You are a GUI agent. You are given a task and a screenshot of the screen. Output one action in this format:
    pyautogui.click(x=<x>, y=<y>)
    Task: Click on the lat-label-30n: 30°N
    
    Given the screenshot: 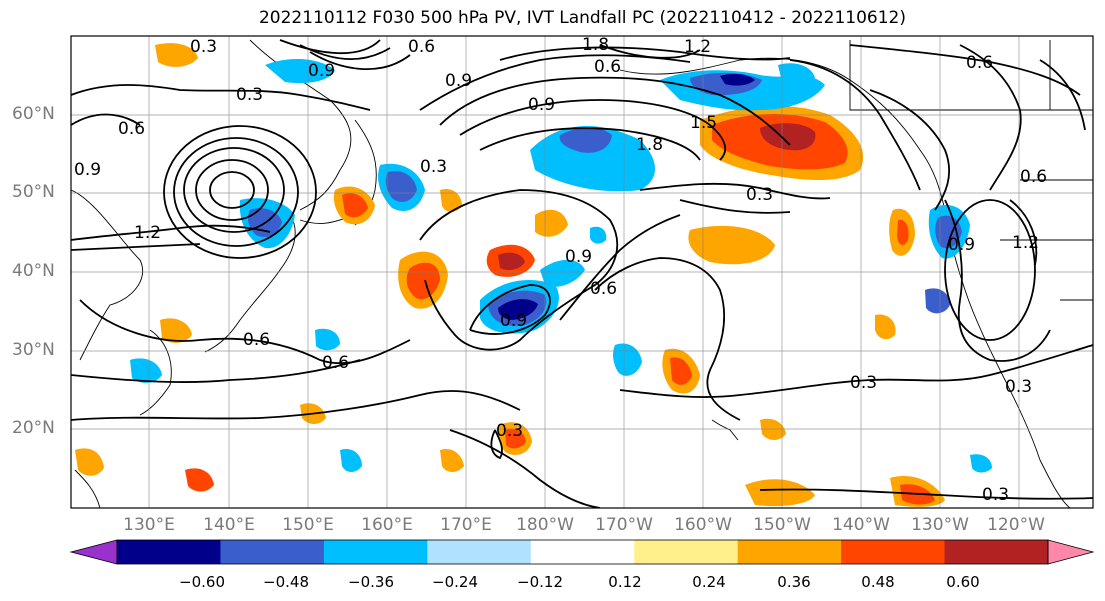 What is the action you would take?
    pyautogui.click(x=33, y=350)
    